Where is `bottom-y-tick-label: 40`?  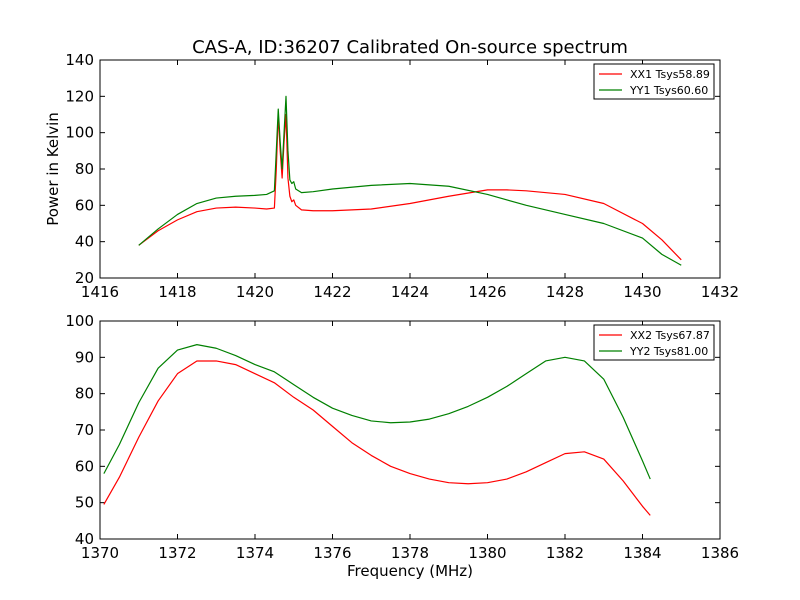
bottom-y-tick-label: 40 is located at coordinates (84, 539).